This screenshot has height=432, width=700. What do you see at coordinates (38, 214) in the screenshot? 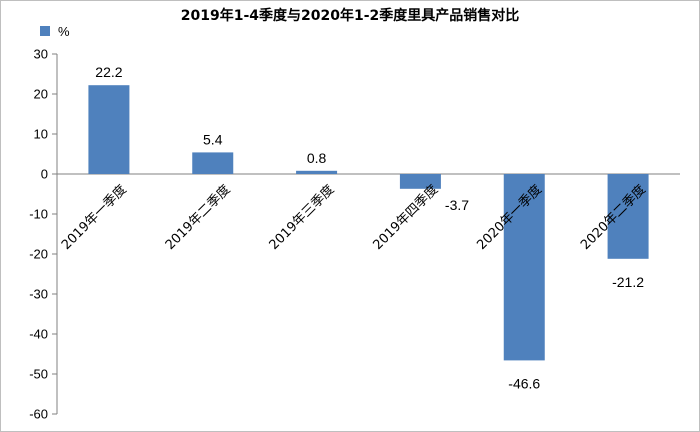
I see `y-tick-label: -10` at bounding box center [38, 214].